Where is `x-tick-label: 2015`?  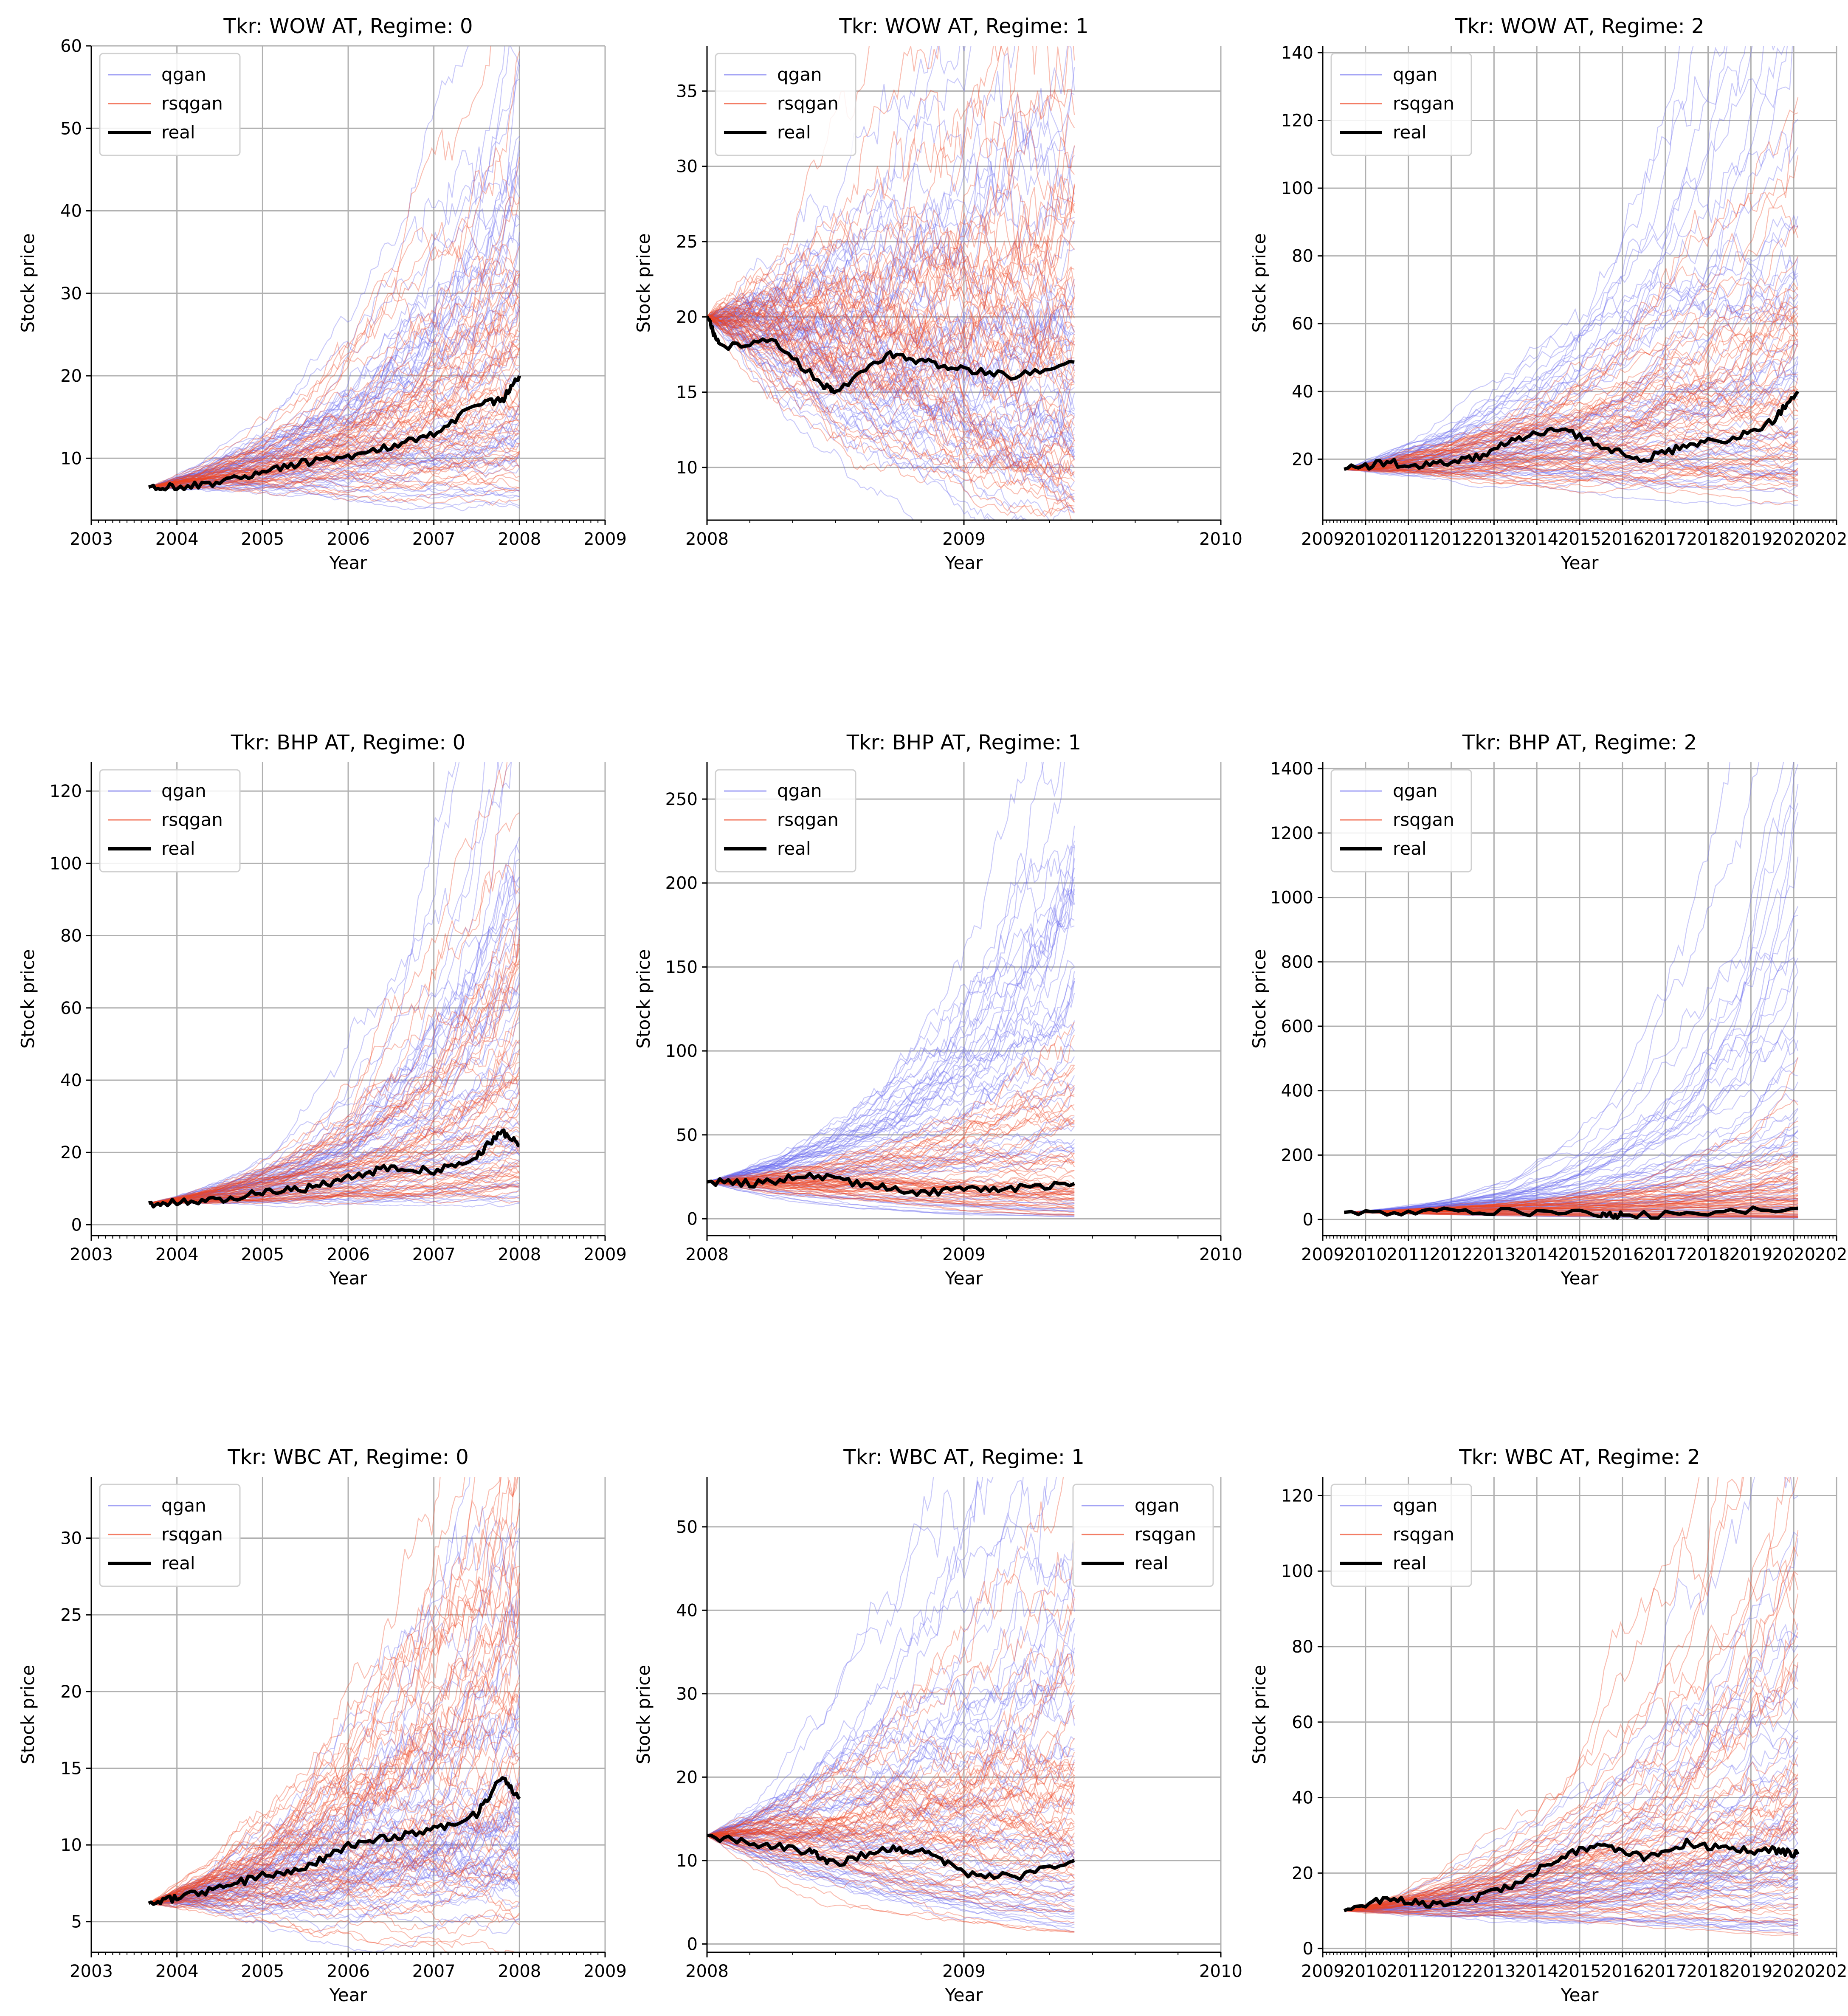 x-tick-label: 2015 is located at coordinates (1579, 1254).